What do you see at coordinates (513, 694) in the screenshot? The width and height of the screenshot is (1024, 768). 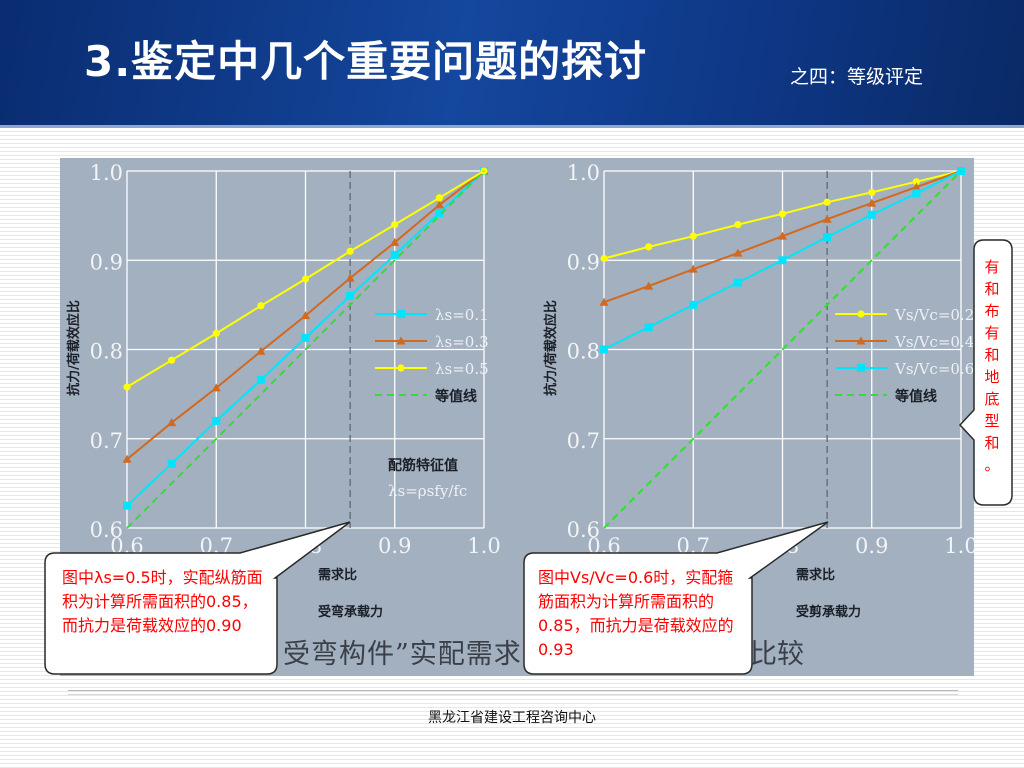 I see `footer-divider-secondary` at bounding box center [513, 694].